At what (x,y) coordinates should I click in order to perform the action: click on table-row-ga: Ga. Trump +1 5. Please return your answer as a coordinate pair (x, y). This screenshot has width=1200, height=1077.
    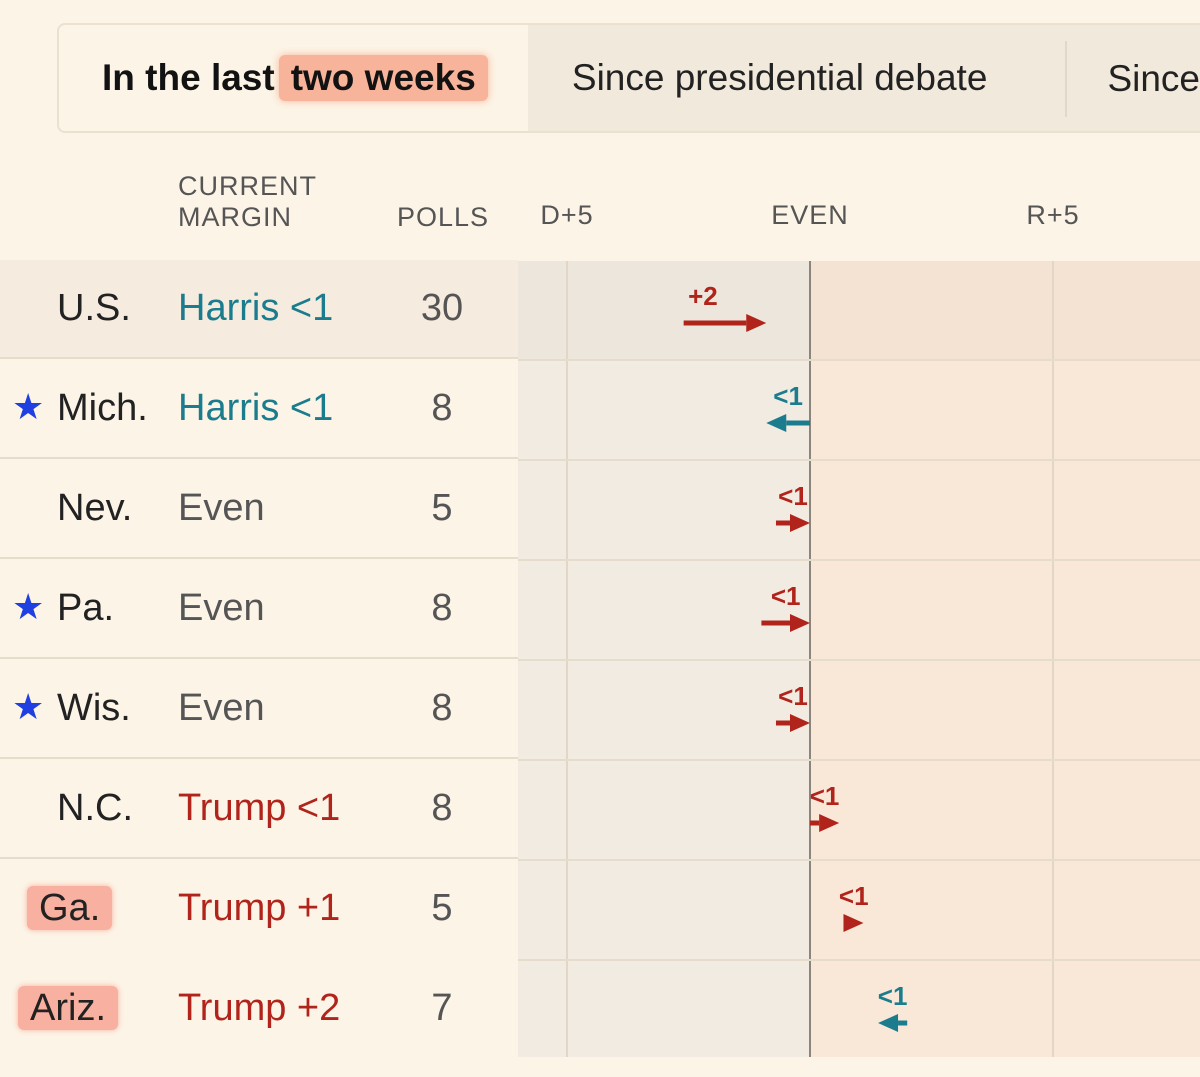
    Looking at the image, I should click on (259, 909).